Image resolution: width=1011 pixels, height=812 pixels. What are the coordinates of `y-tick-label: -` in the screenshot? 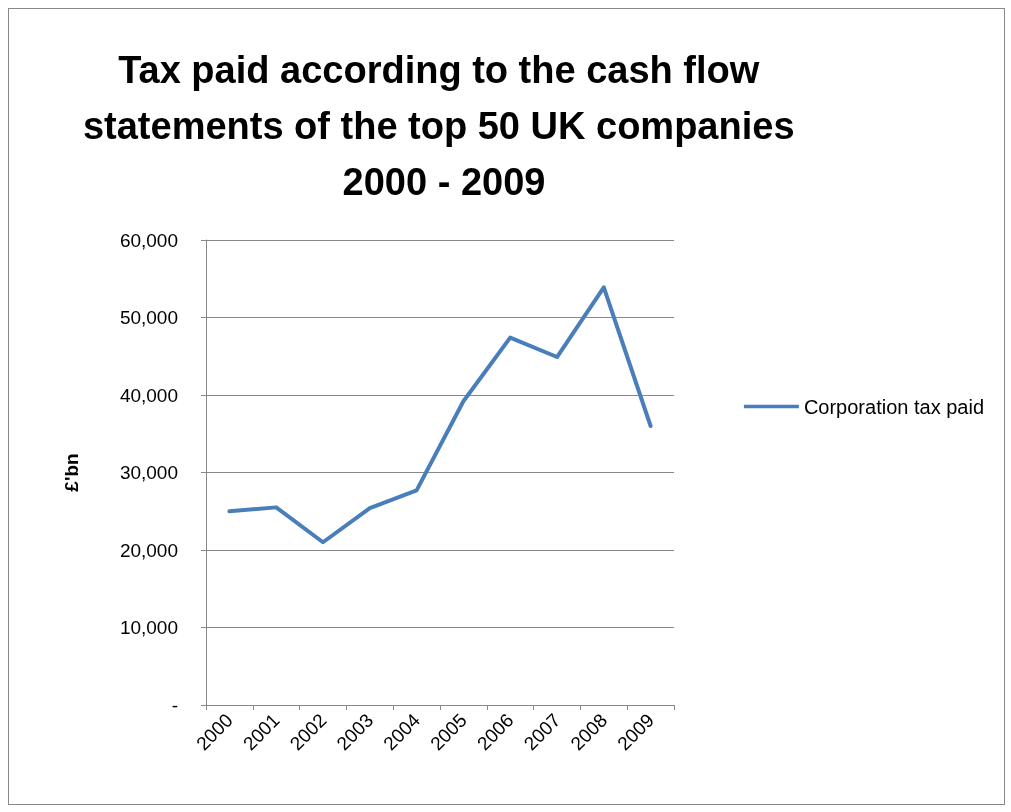 It's located at (174, 705).